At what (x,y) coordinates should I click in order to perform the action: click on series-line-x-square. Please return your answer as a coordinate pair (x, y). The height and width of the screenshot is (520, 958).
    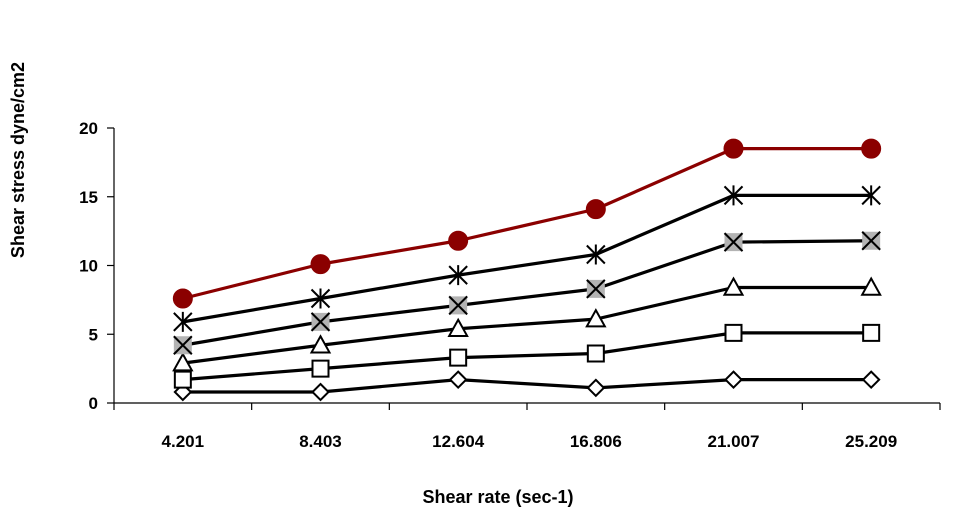
    Looking at the image, I should click on (527, 293).